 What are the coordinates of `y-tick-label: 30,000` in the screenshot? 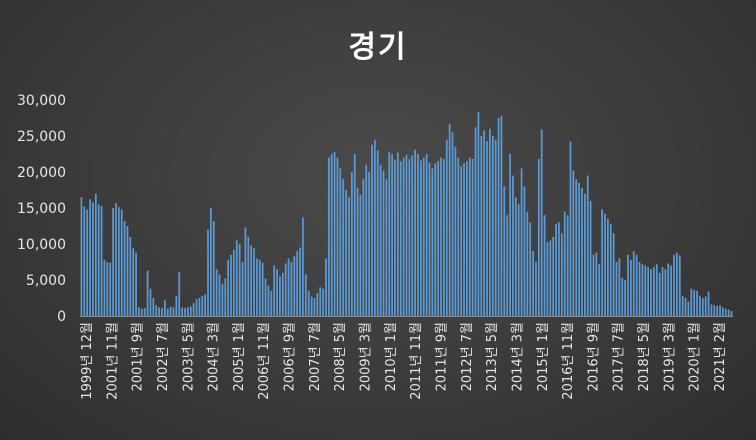 It's located at (41, 101).